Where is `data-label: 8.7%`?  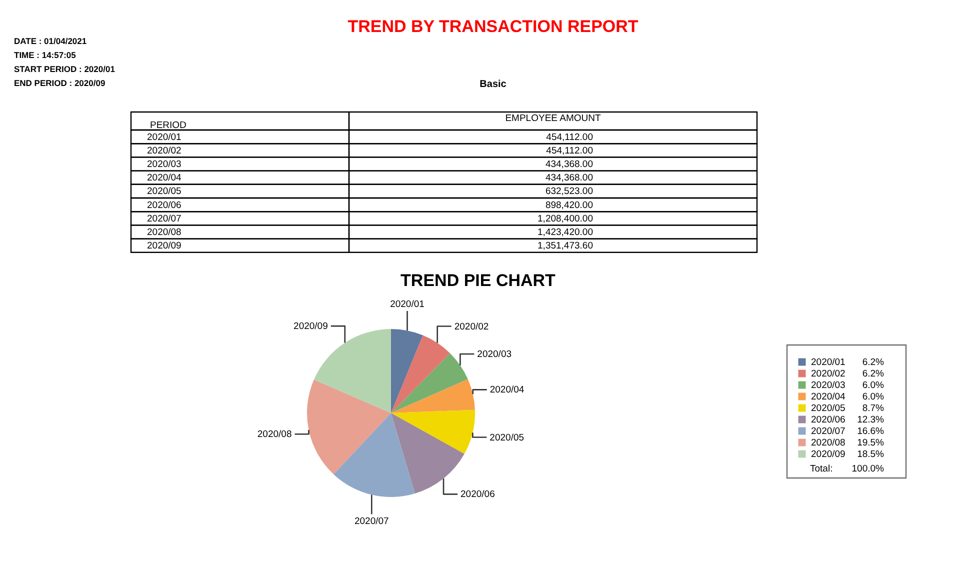
data-label: 8.7% is located at coordinates (873, 408).